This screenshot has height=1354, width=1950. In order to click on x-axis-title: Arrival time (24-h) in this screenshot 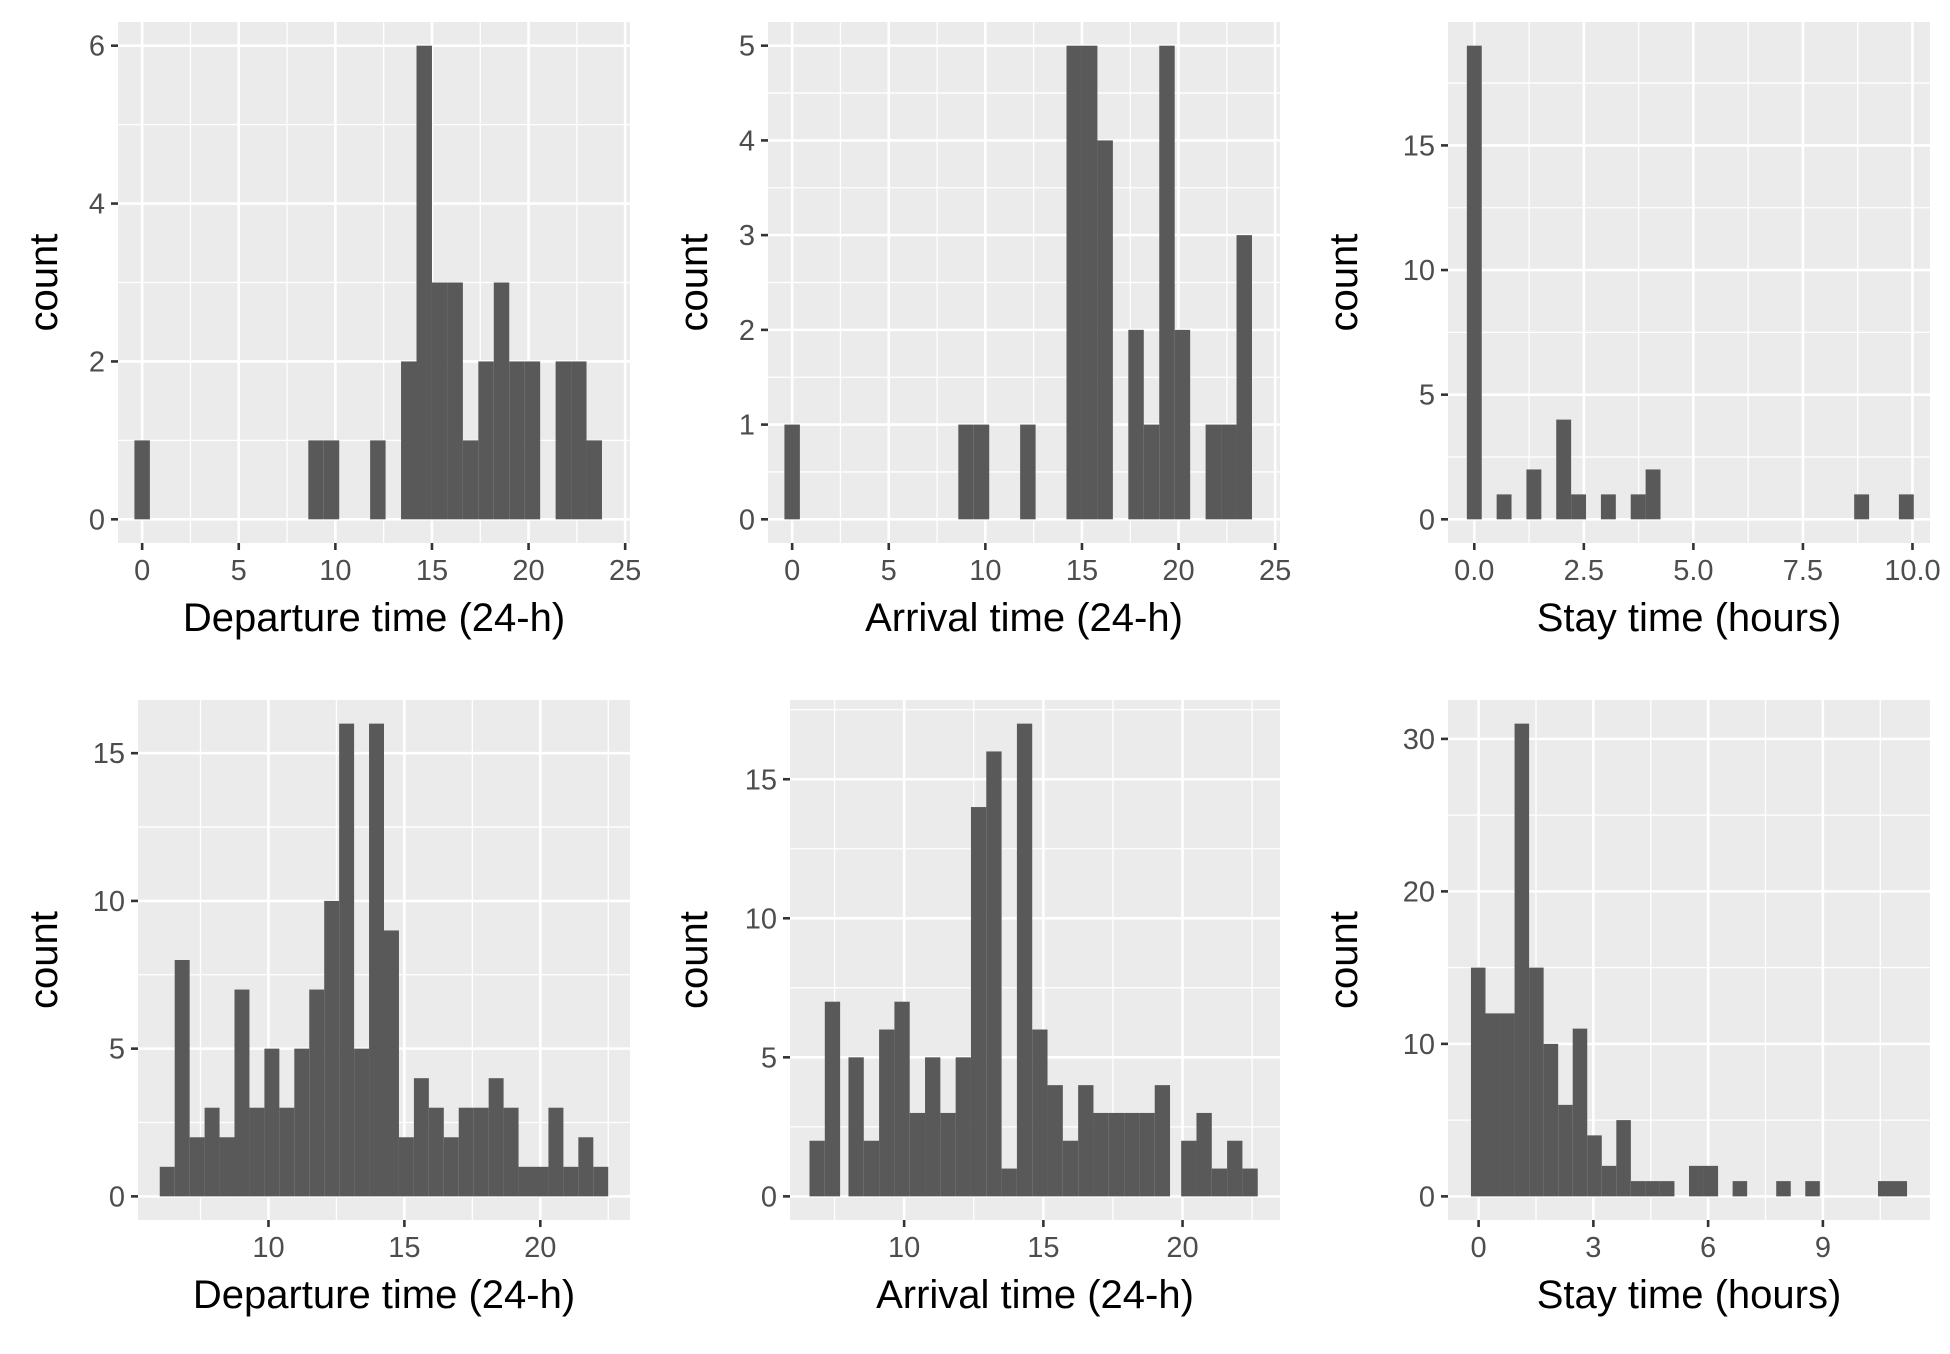, I will do `click(1035, 1295)`.